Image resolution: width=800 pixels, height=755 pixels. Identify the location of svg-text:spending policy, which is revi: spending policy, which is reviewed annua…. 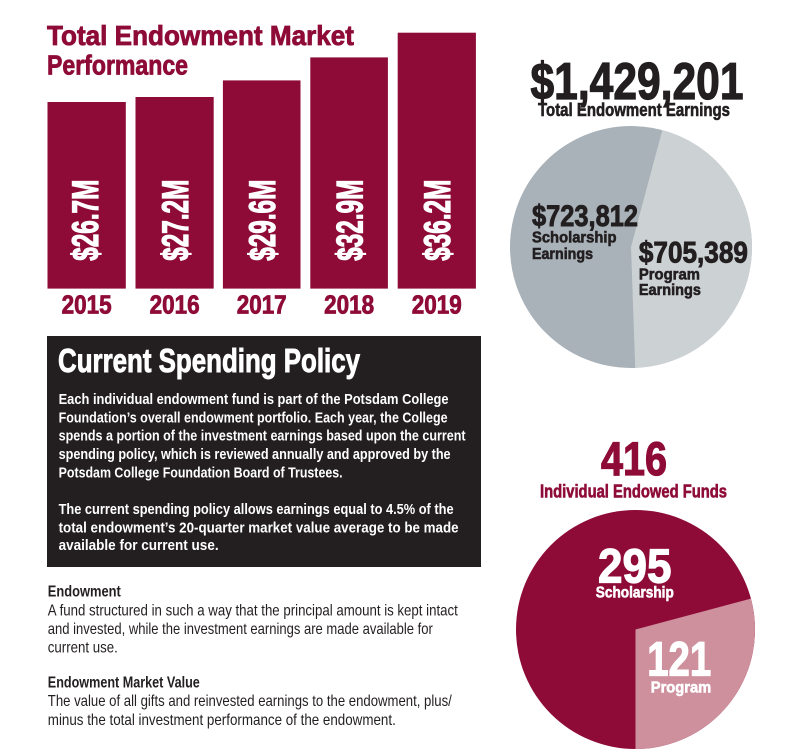
(255, 454).